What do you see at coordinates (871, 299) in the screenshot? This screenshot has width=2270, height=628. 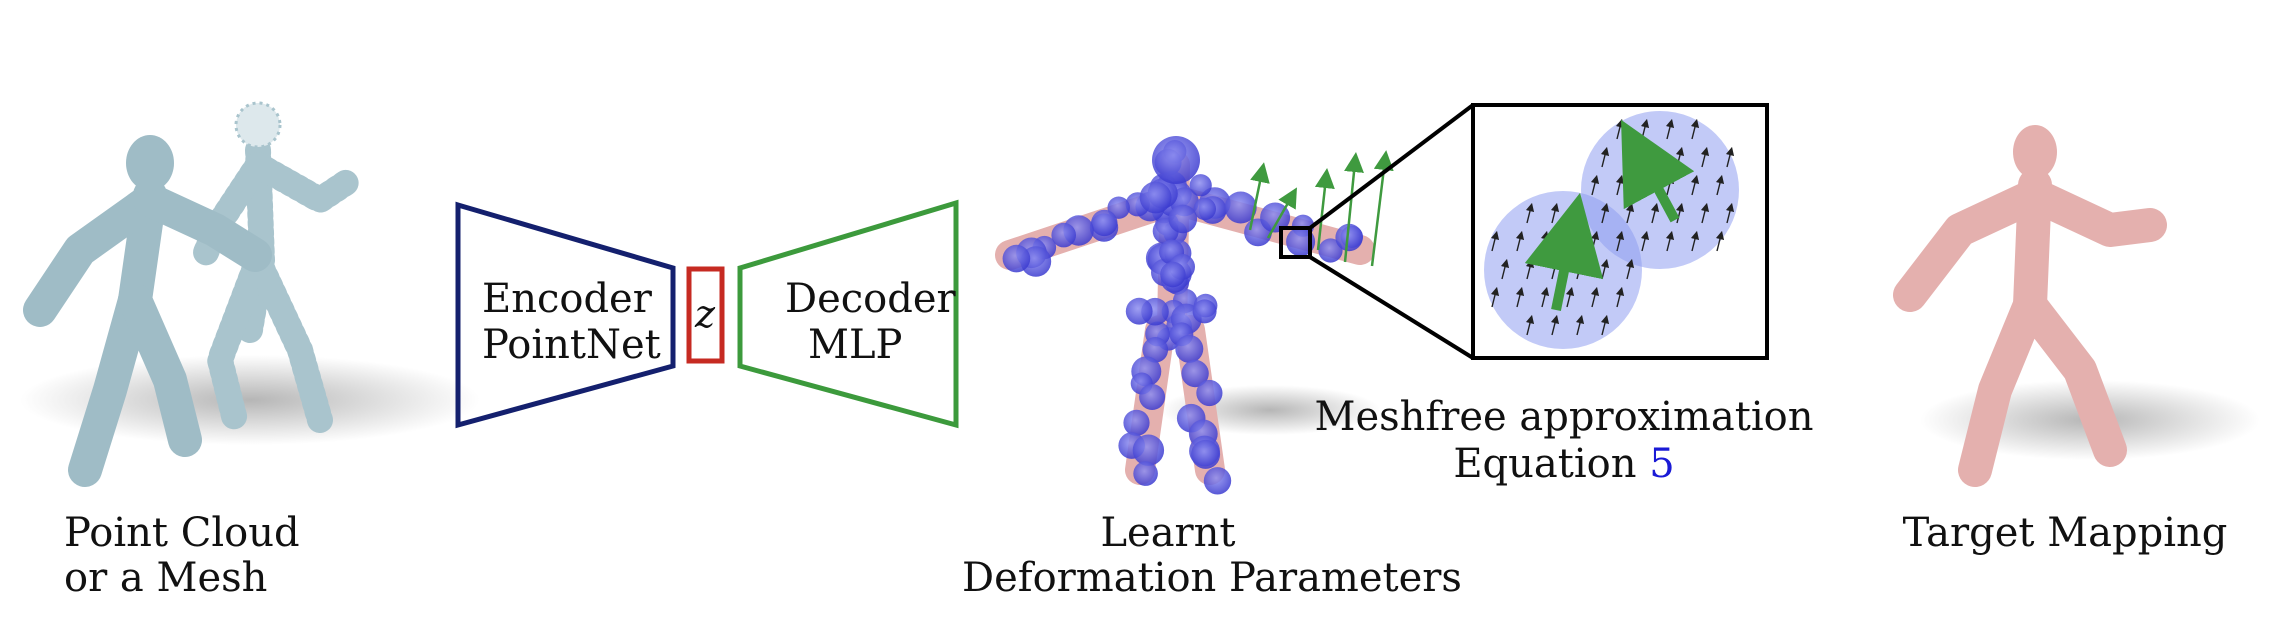 I see `decoder-label-line1: Decoder` at bounding box center [871, 299].